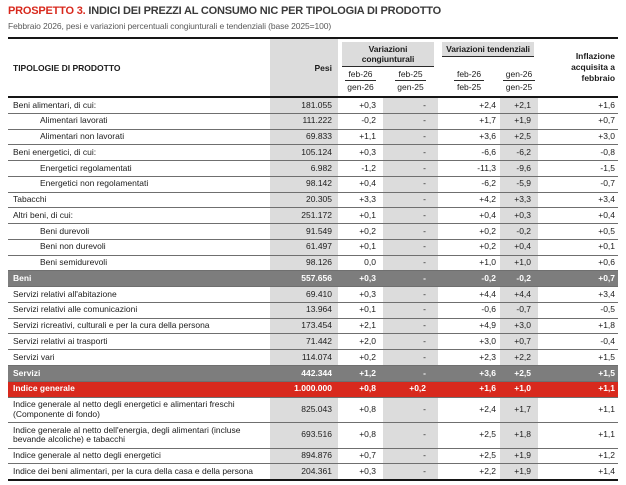 The height and width of the screenshot is (485, 626). I want to click on table-row: Tabacchi 20.305 +3,3- +4,2 +3,3 +3,4, so click(313, 199).